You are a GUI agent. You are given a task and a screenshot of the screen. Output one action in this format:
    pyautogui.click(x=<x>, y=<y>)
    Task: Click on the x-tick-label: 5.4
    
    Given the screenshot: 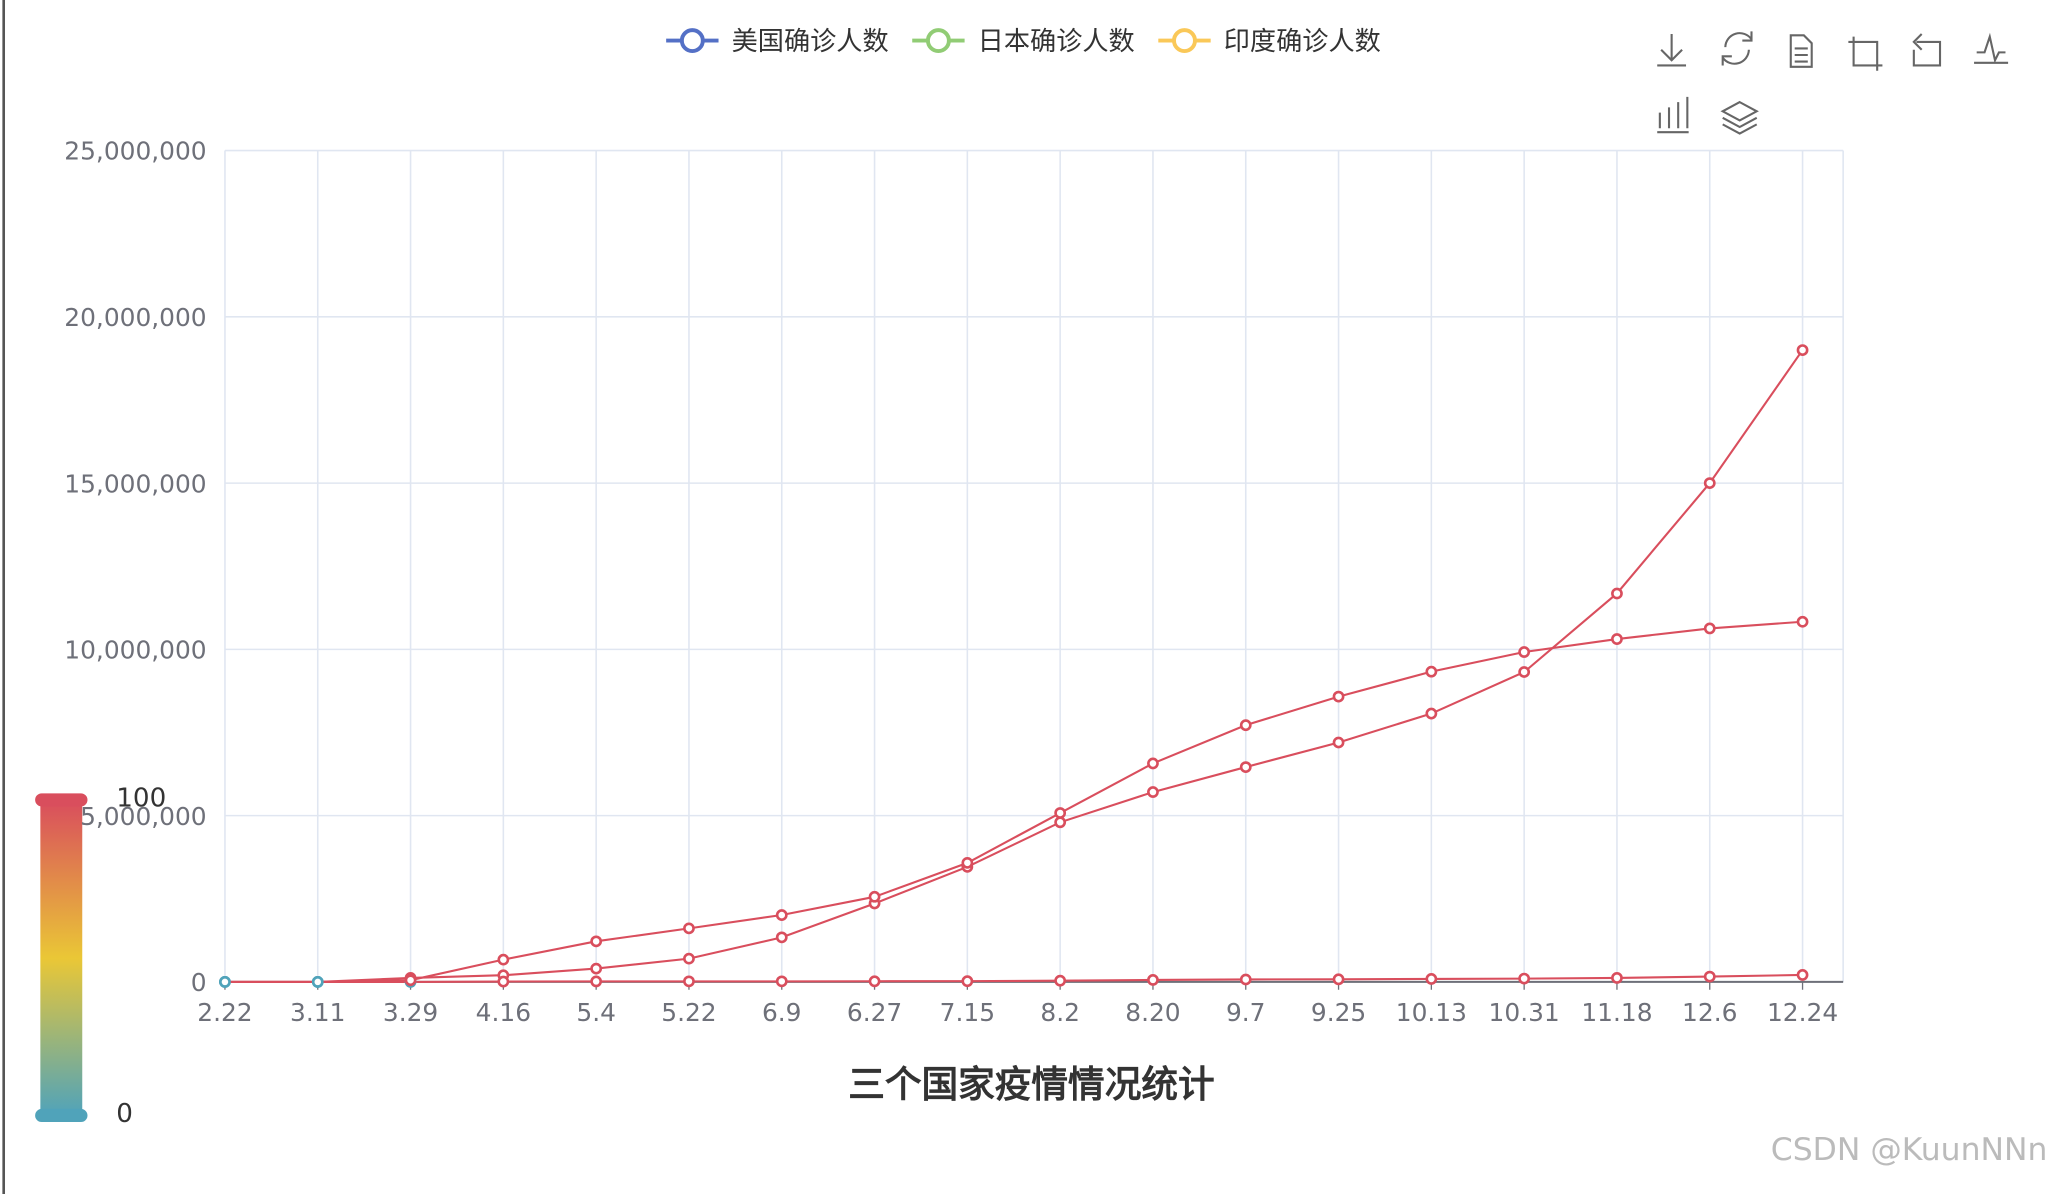 What is the action you would take?
    pyautogui.click(x=596, y=1012)
    